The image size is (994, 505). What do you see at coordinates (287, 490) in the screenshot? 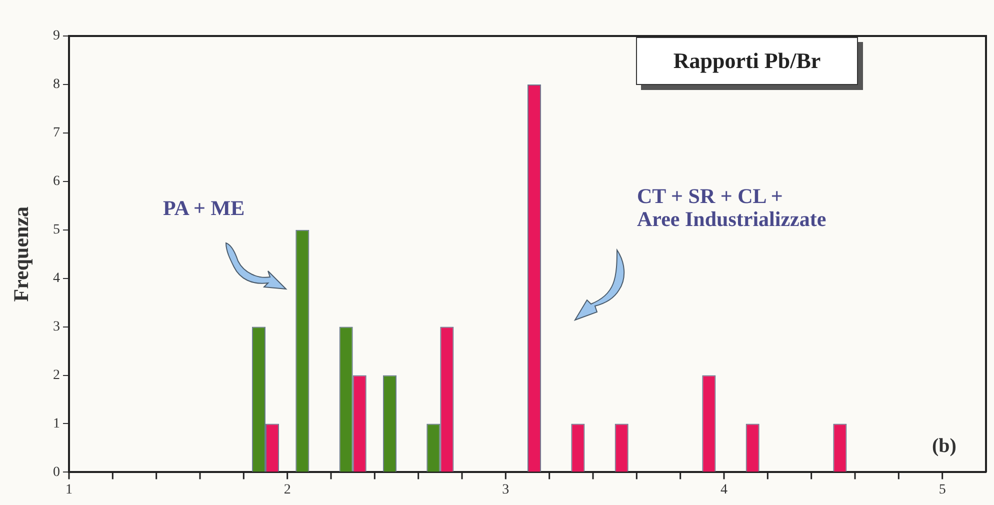
I see `x-tick-label: 2` at bounding box center [287, 490].